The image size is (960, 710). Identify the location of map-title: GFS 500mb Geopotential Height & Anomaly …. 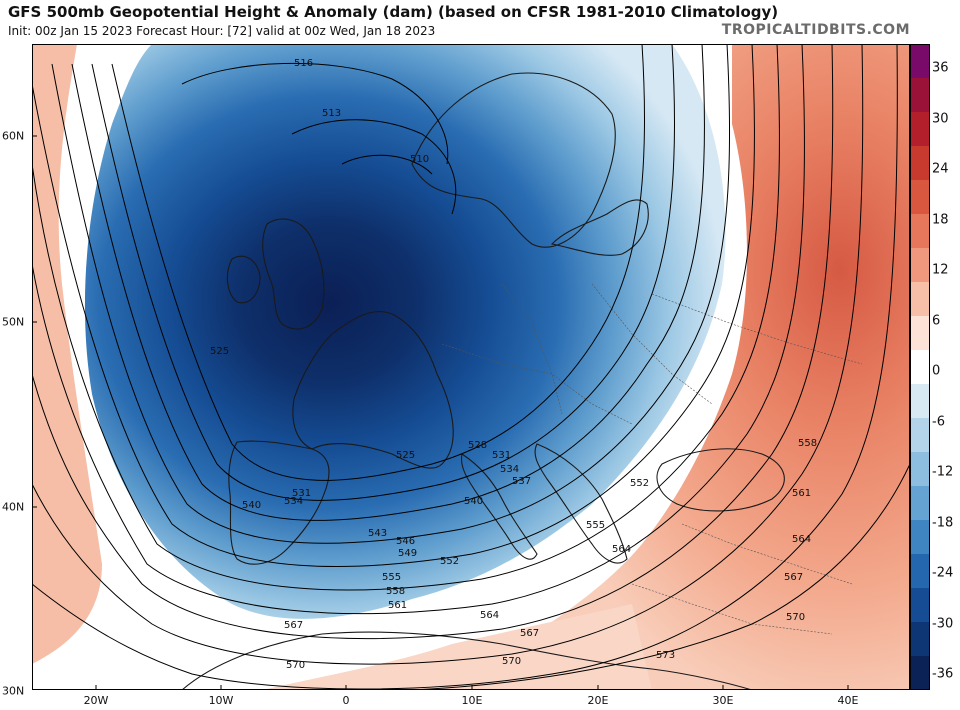
(393, 12).